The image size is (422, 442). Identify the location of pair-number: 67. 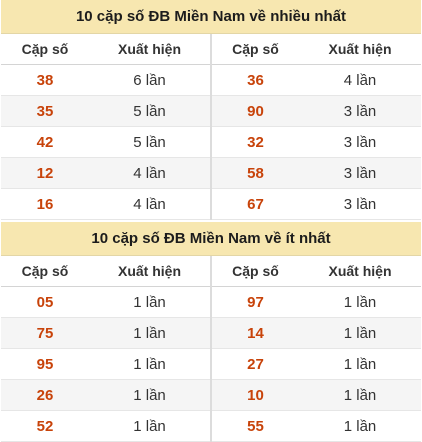
(255, 204).